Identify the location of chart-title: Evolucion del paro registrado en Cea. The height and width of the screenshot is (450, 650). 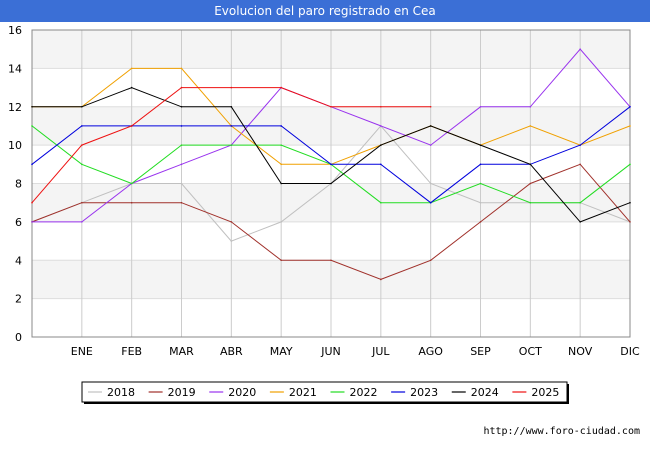
(325, 11).